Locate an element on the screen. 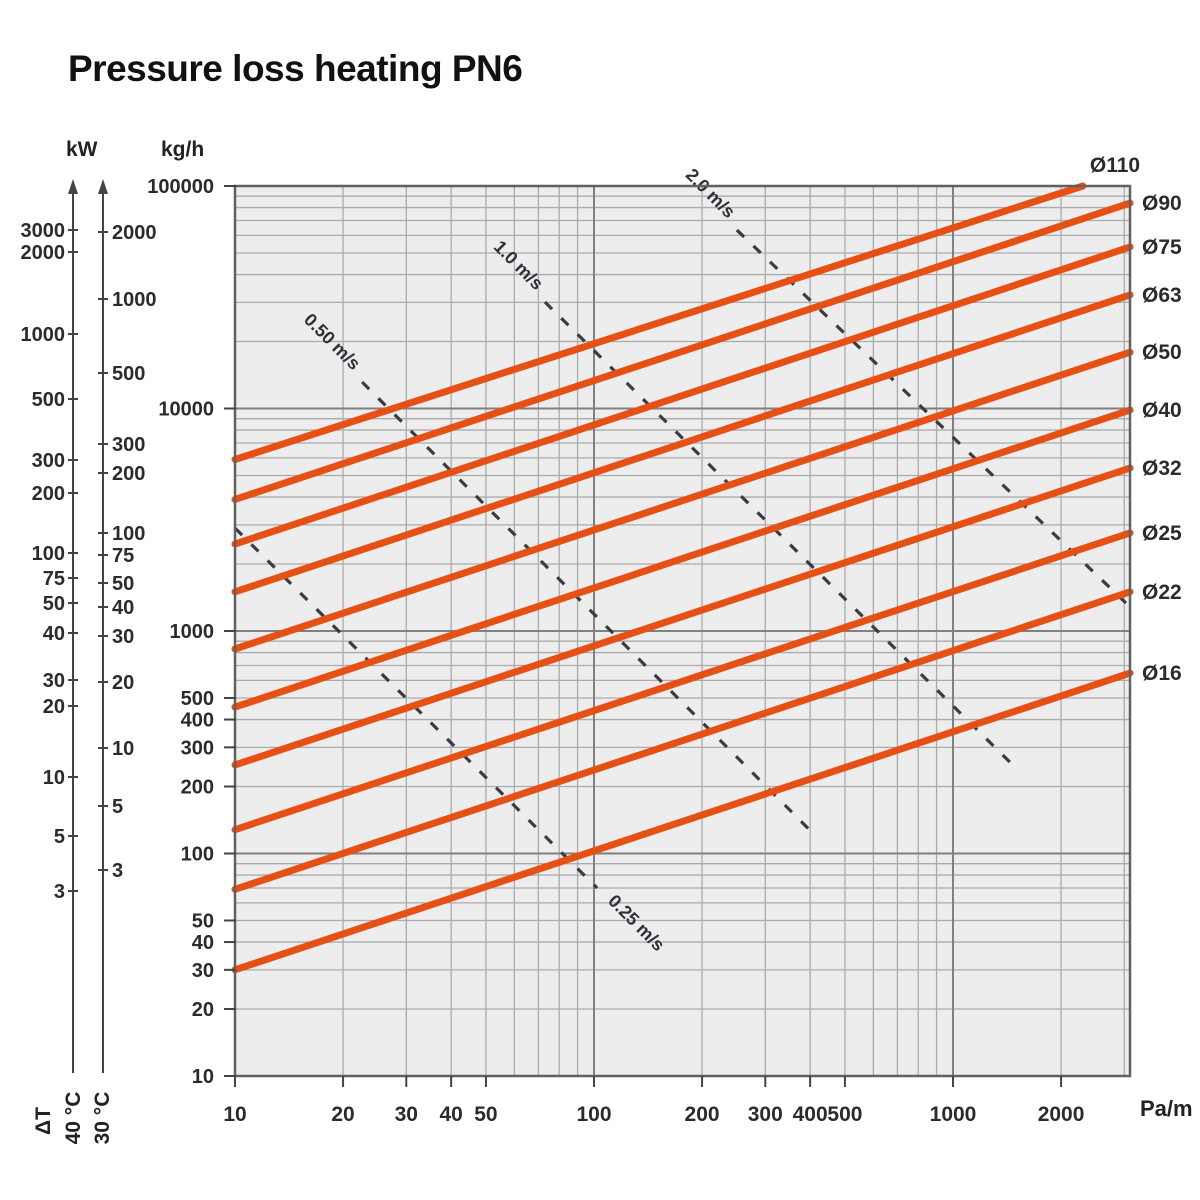 The width and height of the screenshot is (1200, 1200). pam-axis-unit-label: Pa/m is located at coordinates (1166, 1108).